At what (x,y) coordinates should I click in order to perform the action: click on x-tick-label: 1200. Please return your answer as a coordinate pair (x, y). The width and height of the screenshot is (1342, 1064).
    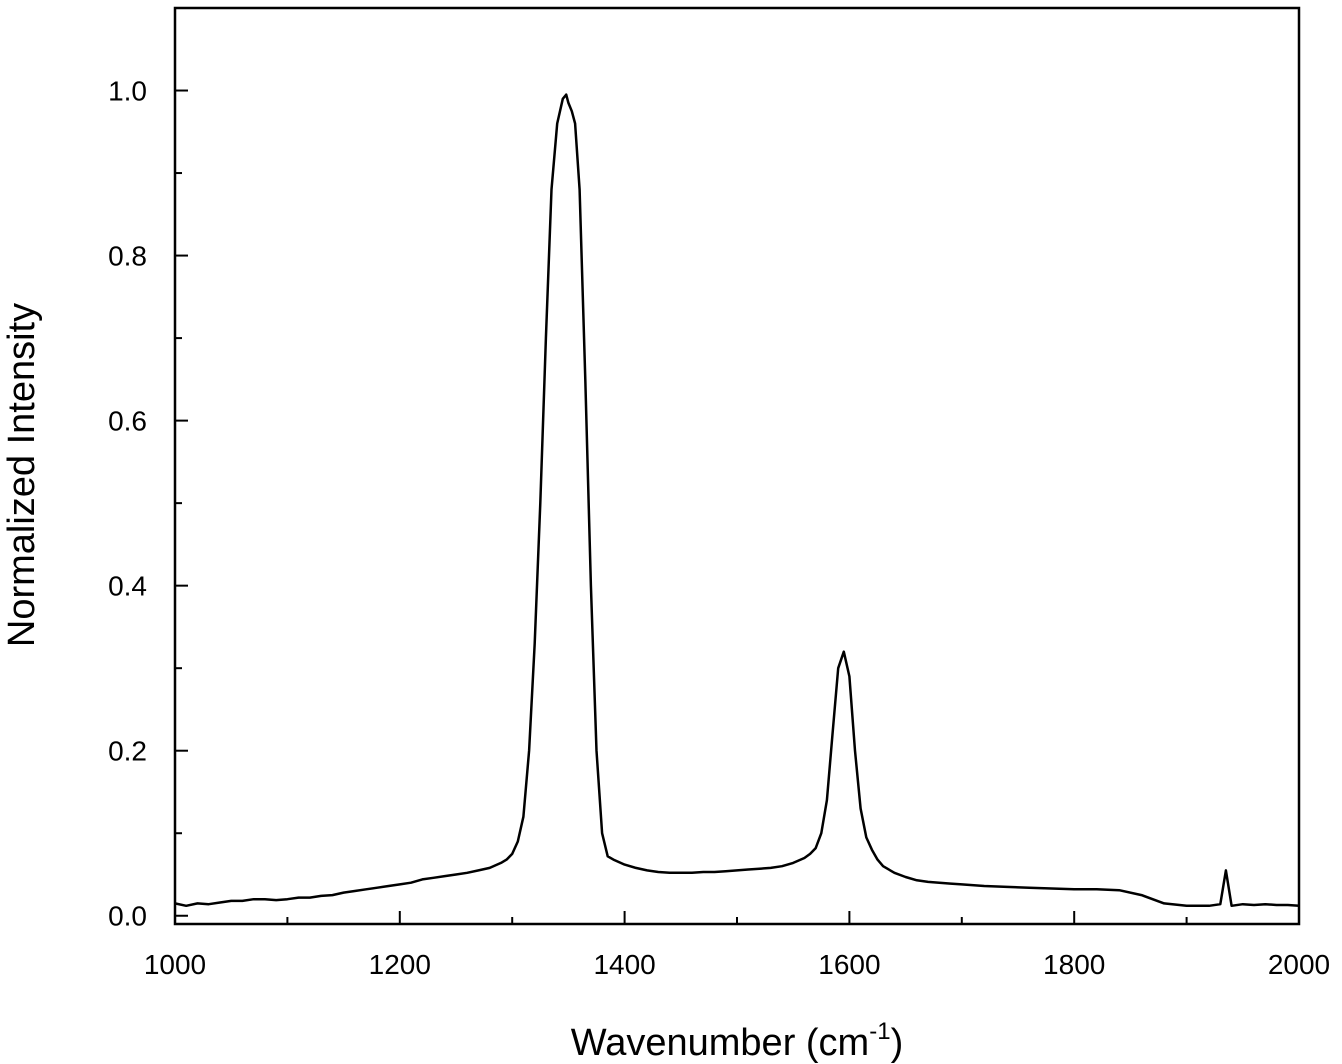
    Looking at the image, I should click on (400, 964).